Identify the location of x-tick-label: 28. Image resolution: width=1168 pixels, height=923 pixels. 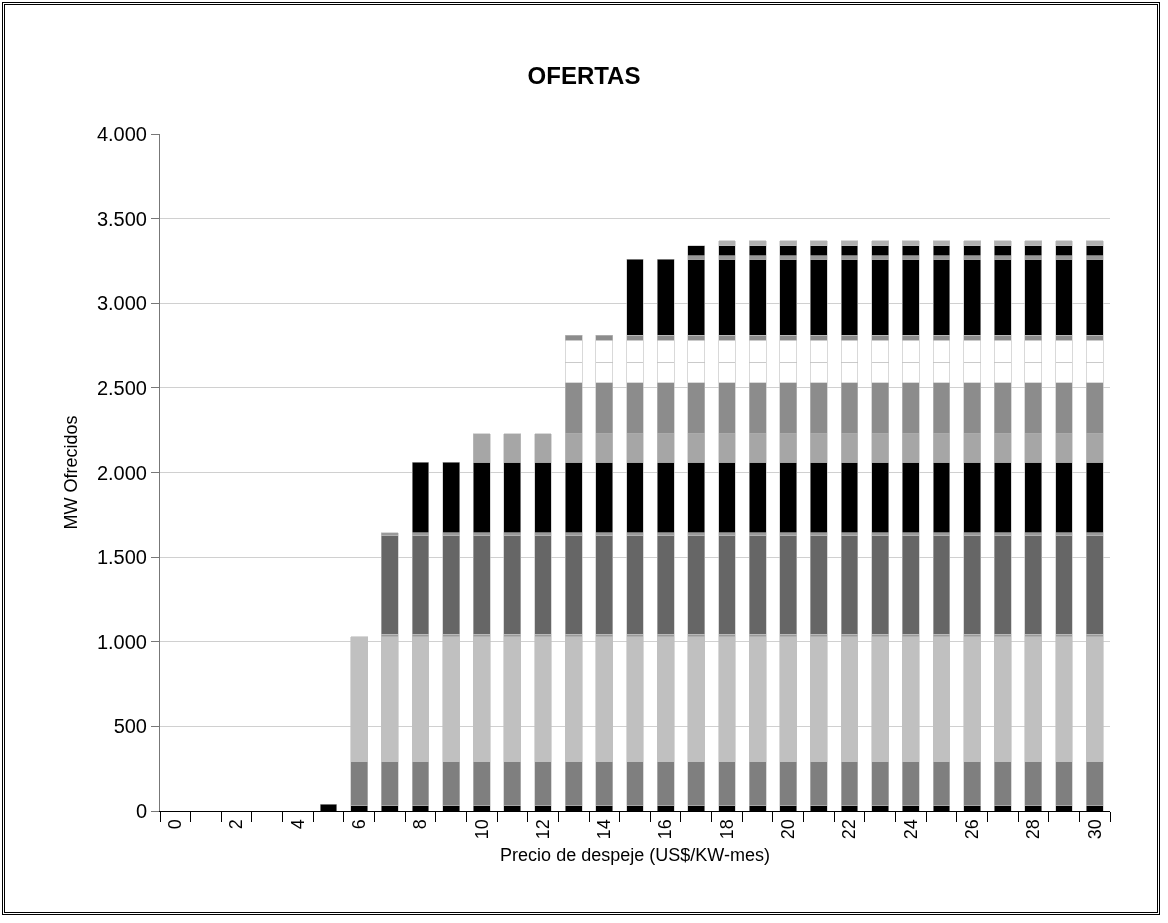
(1033, 829).